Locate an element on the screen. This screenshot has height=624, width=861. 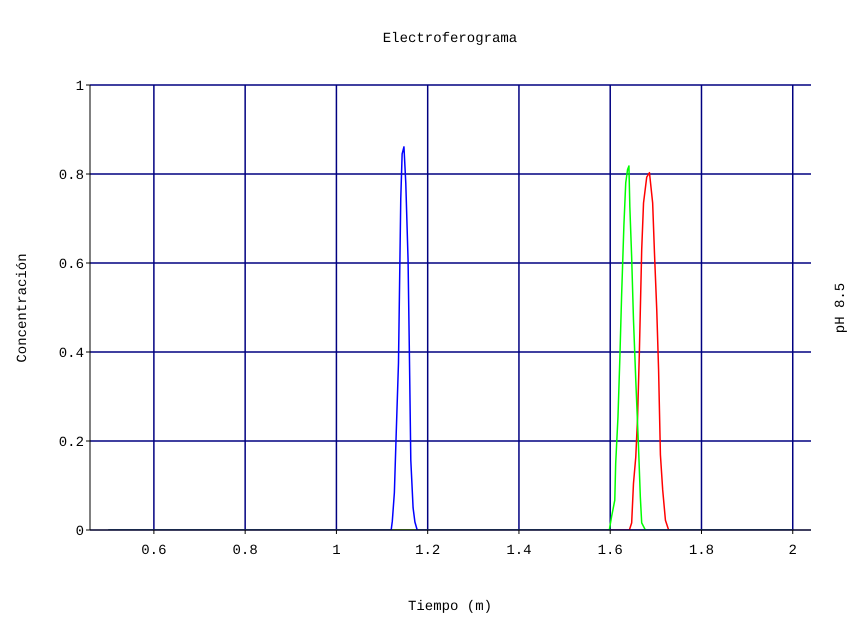
x-tick-label: 0.8 is located at coordinates (245, 550).